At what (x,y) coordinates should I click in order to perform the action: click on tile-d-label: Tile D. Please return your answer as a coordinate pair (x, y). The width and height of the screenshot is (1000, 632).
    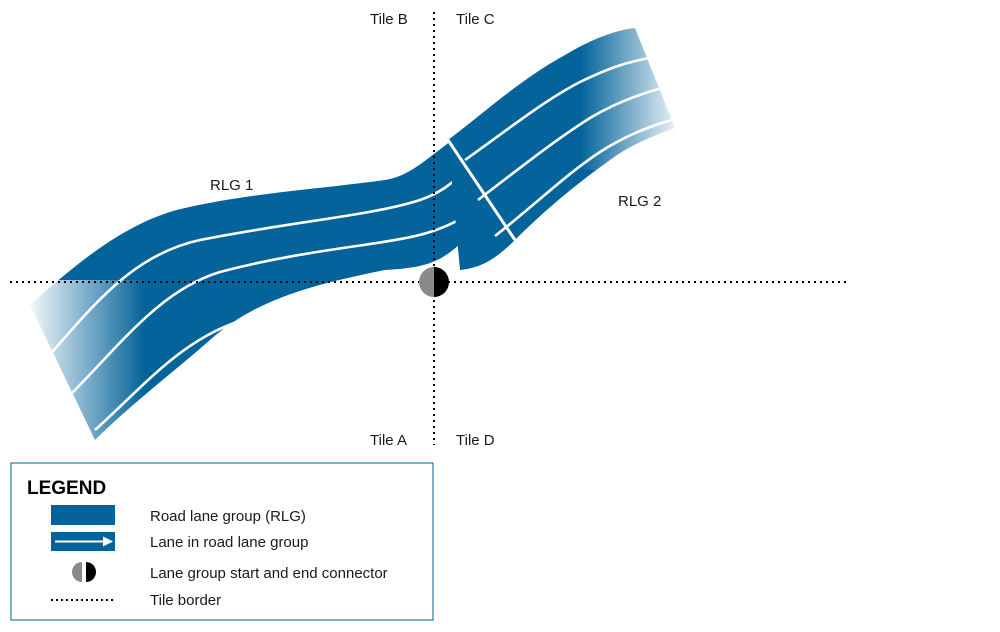
    Looking at the image, I should click on (475, 440).